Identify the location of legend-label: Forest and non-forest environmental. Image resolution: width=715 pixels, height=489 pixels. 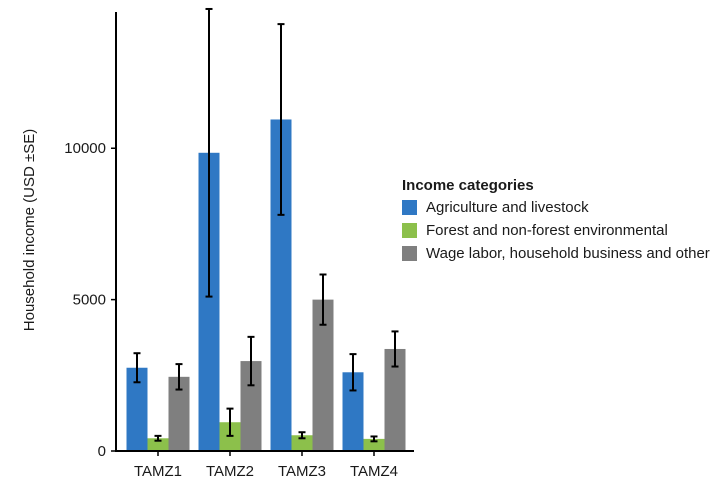
(547, 230).